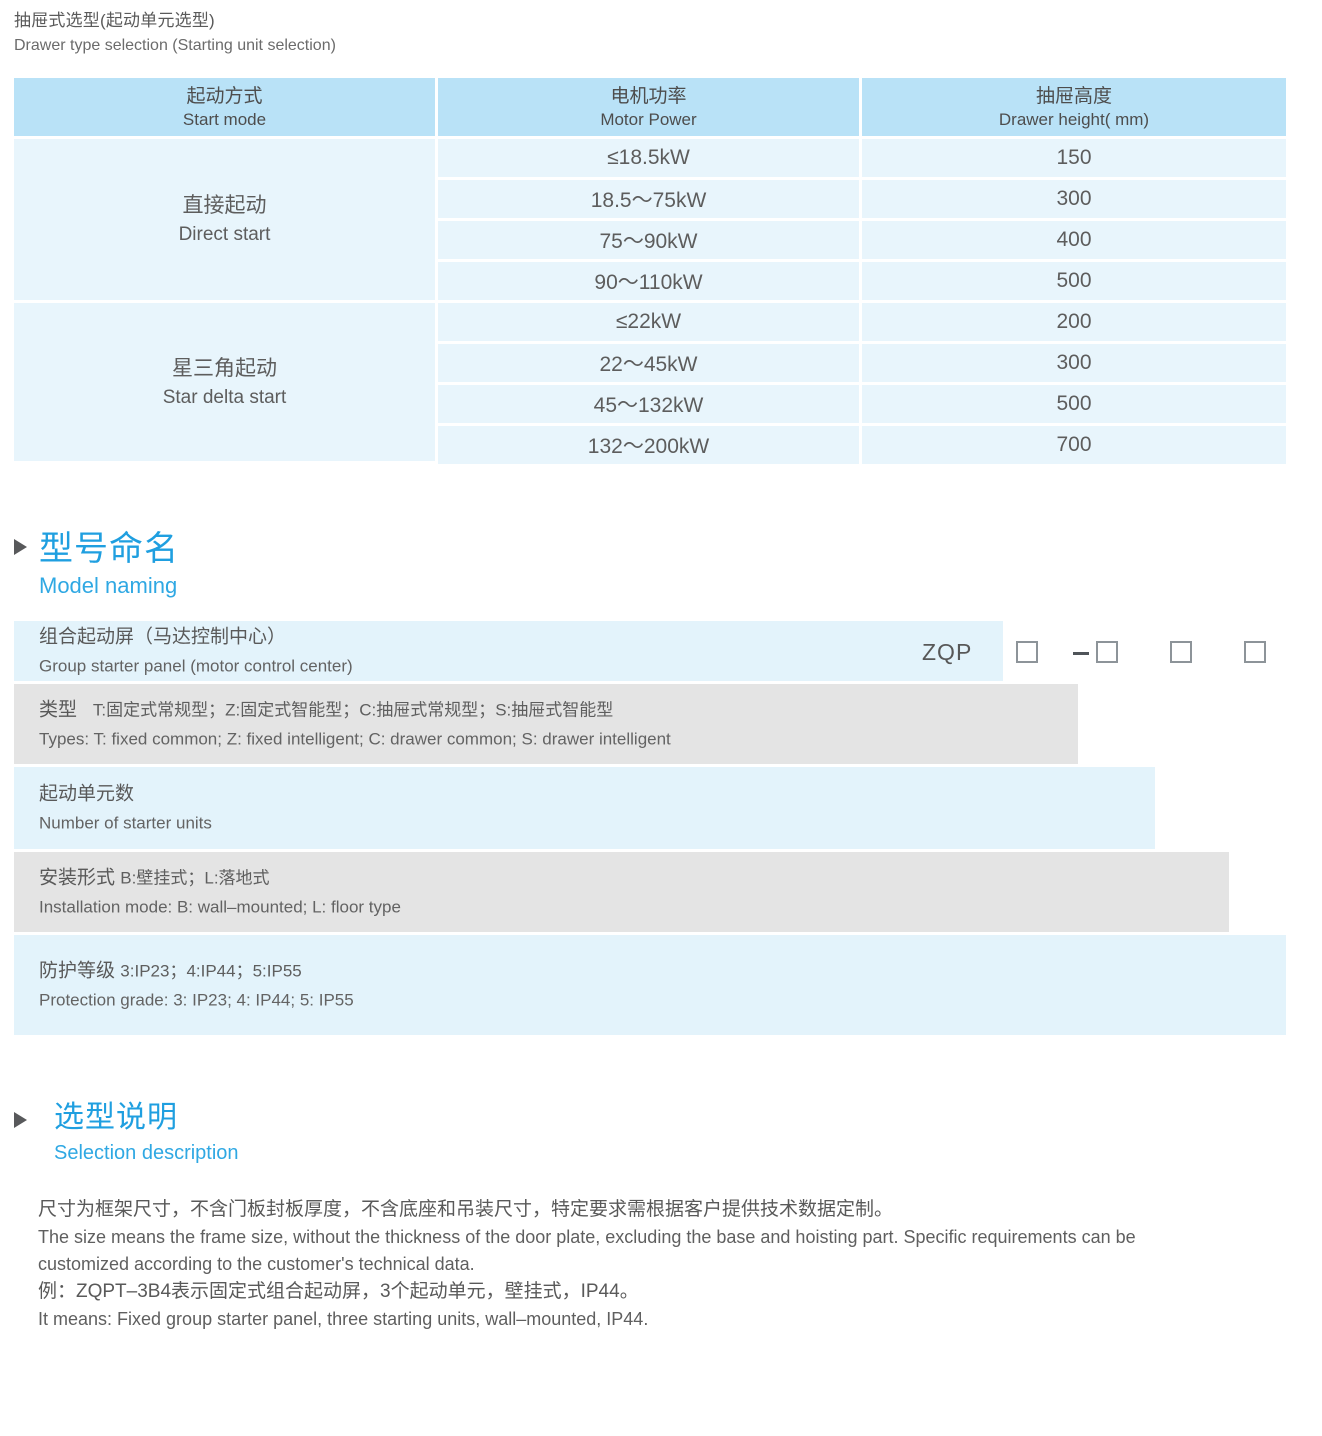 Image resolution: width=1322 pixels, height=1436 pixels. I want to click on model-code-prefix: ZQP, so click(947, 652).